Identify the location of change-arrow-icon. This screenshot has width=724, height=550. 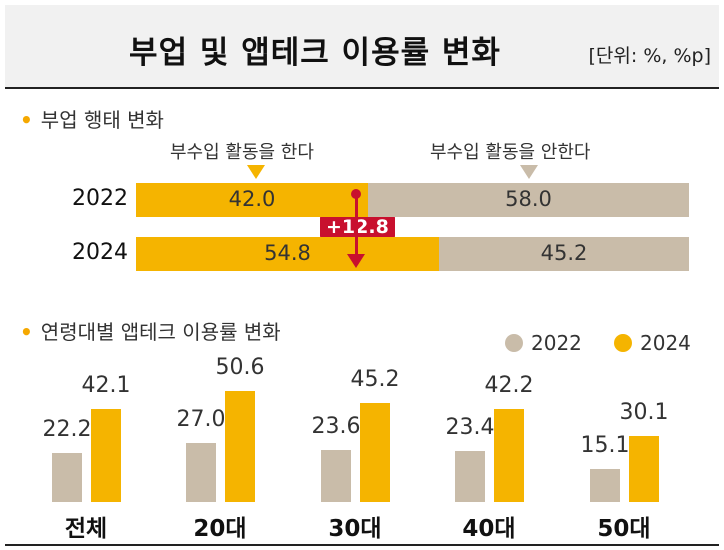
(356, 261).